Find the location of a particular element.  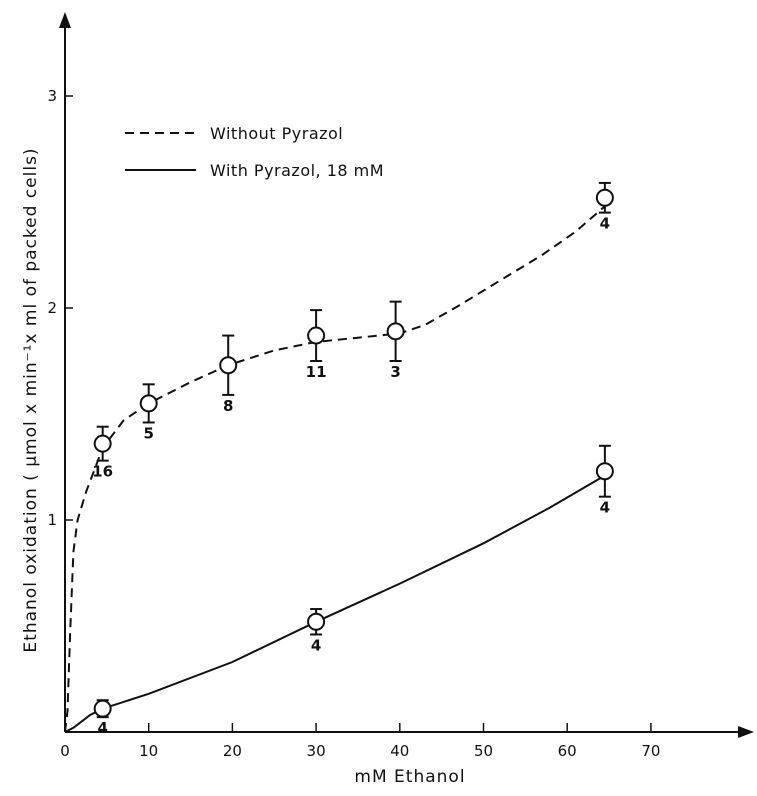

x-ticks: 0 10 20 30 40 50 60 70 is located at coordinates (360, 741).